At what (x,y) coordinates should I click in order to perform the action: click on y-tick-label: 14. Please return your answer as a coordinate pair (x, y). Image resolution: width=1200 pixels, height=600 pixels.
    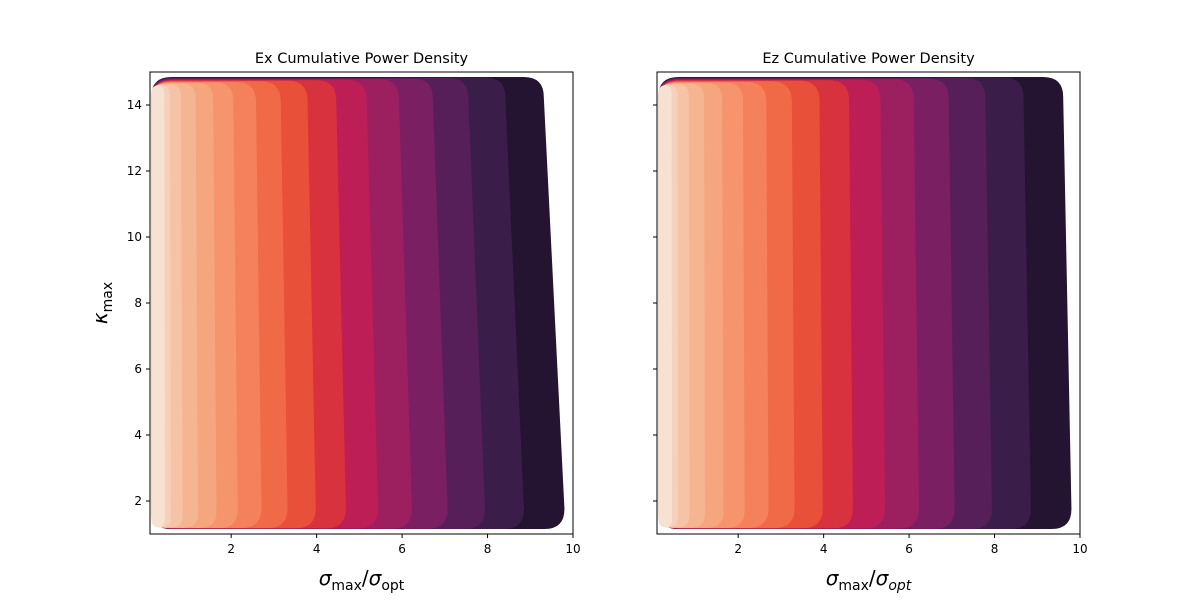
    Looking at the image, I should click on (134, 105).